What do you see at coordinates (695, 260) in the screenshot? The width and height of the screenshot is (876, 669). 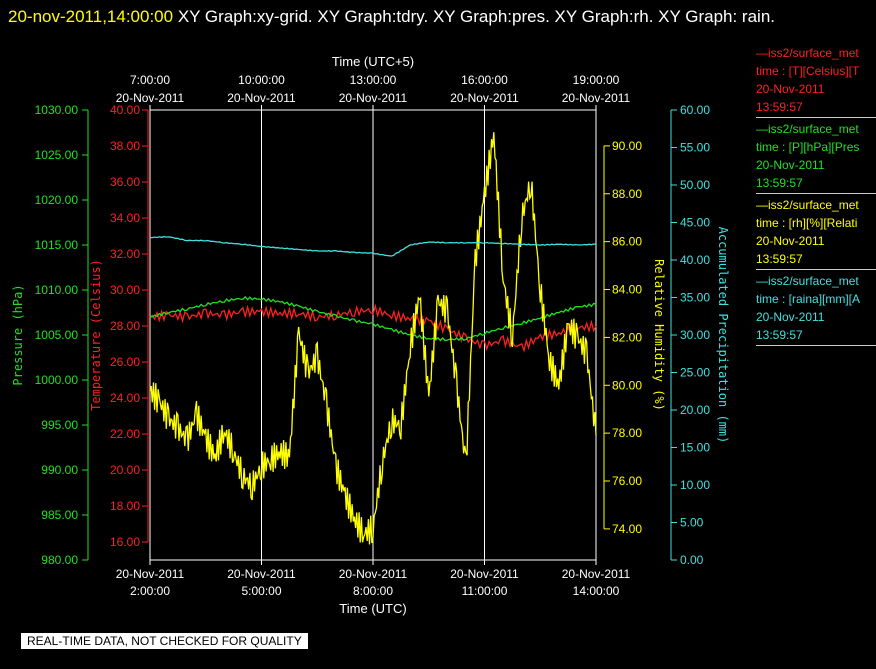 I see `precip-tick-label: 40.00` at bounding box center [695, 260].